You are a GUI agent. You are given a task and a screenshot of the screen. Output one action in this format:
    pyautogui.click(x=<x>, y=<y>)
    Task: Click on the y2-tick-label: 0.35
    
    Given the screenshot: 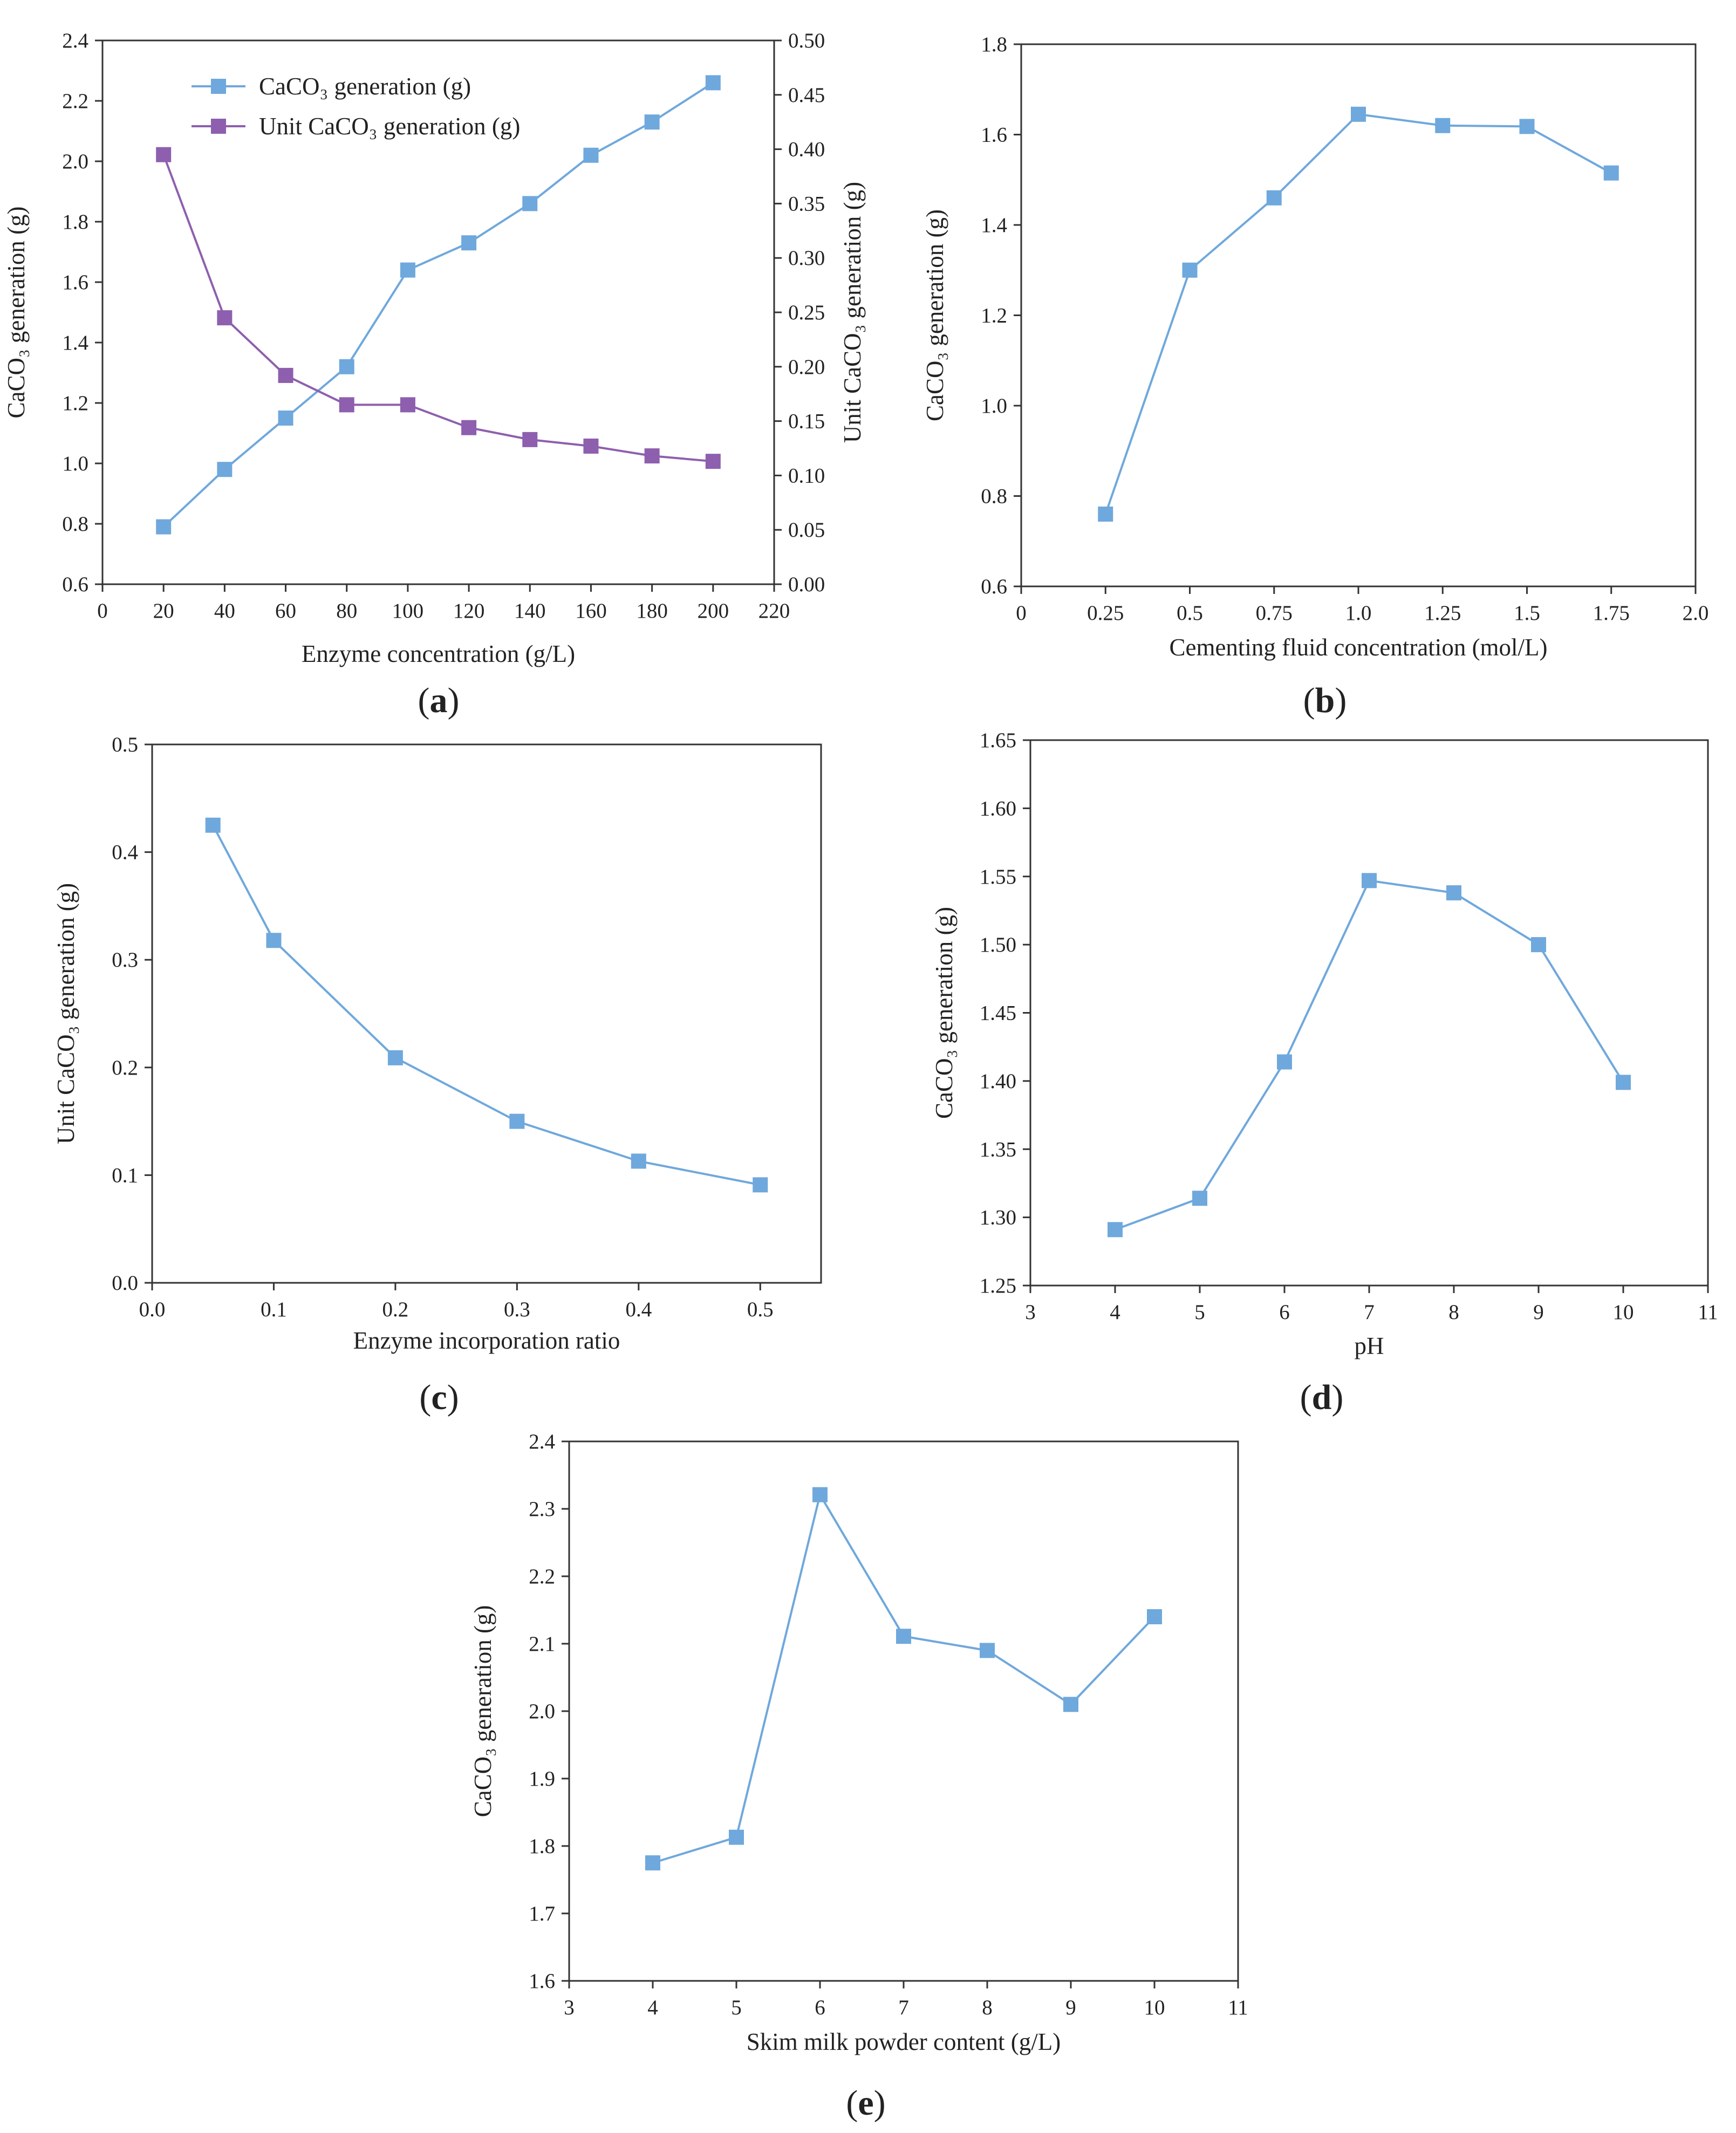 What is the action you would take?
    pyautogui.click(x=806, y=203)
    